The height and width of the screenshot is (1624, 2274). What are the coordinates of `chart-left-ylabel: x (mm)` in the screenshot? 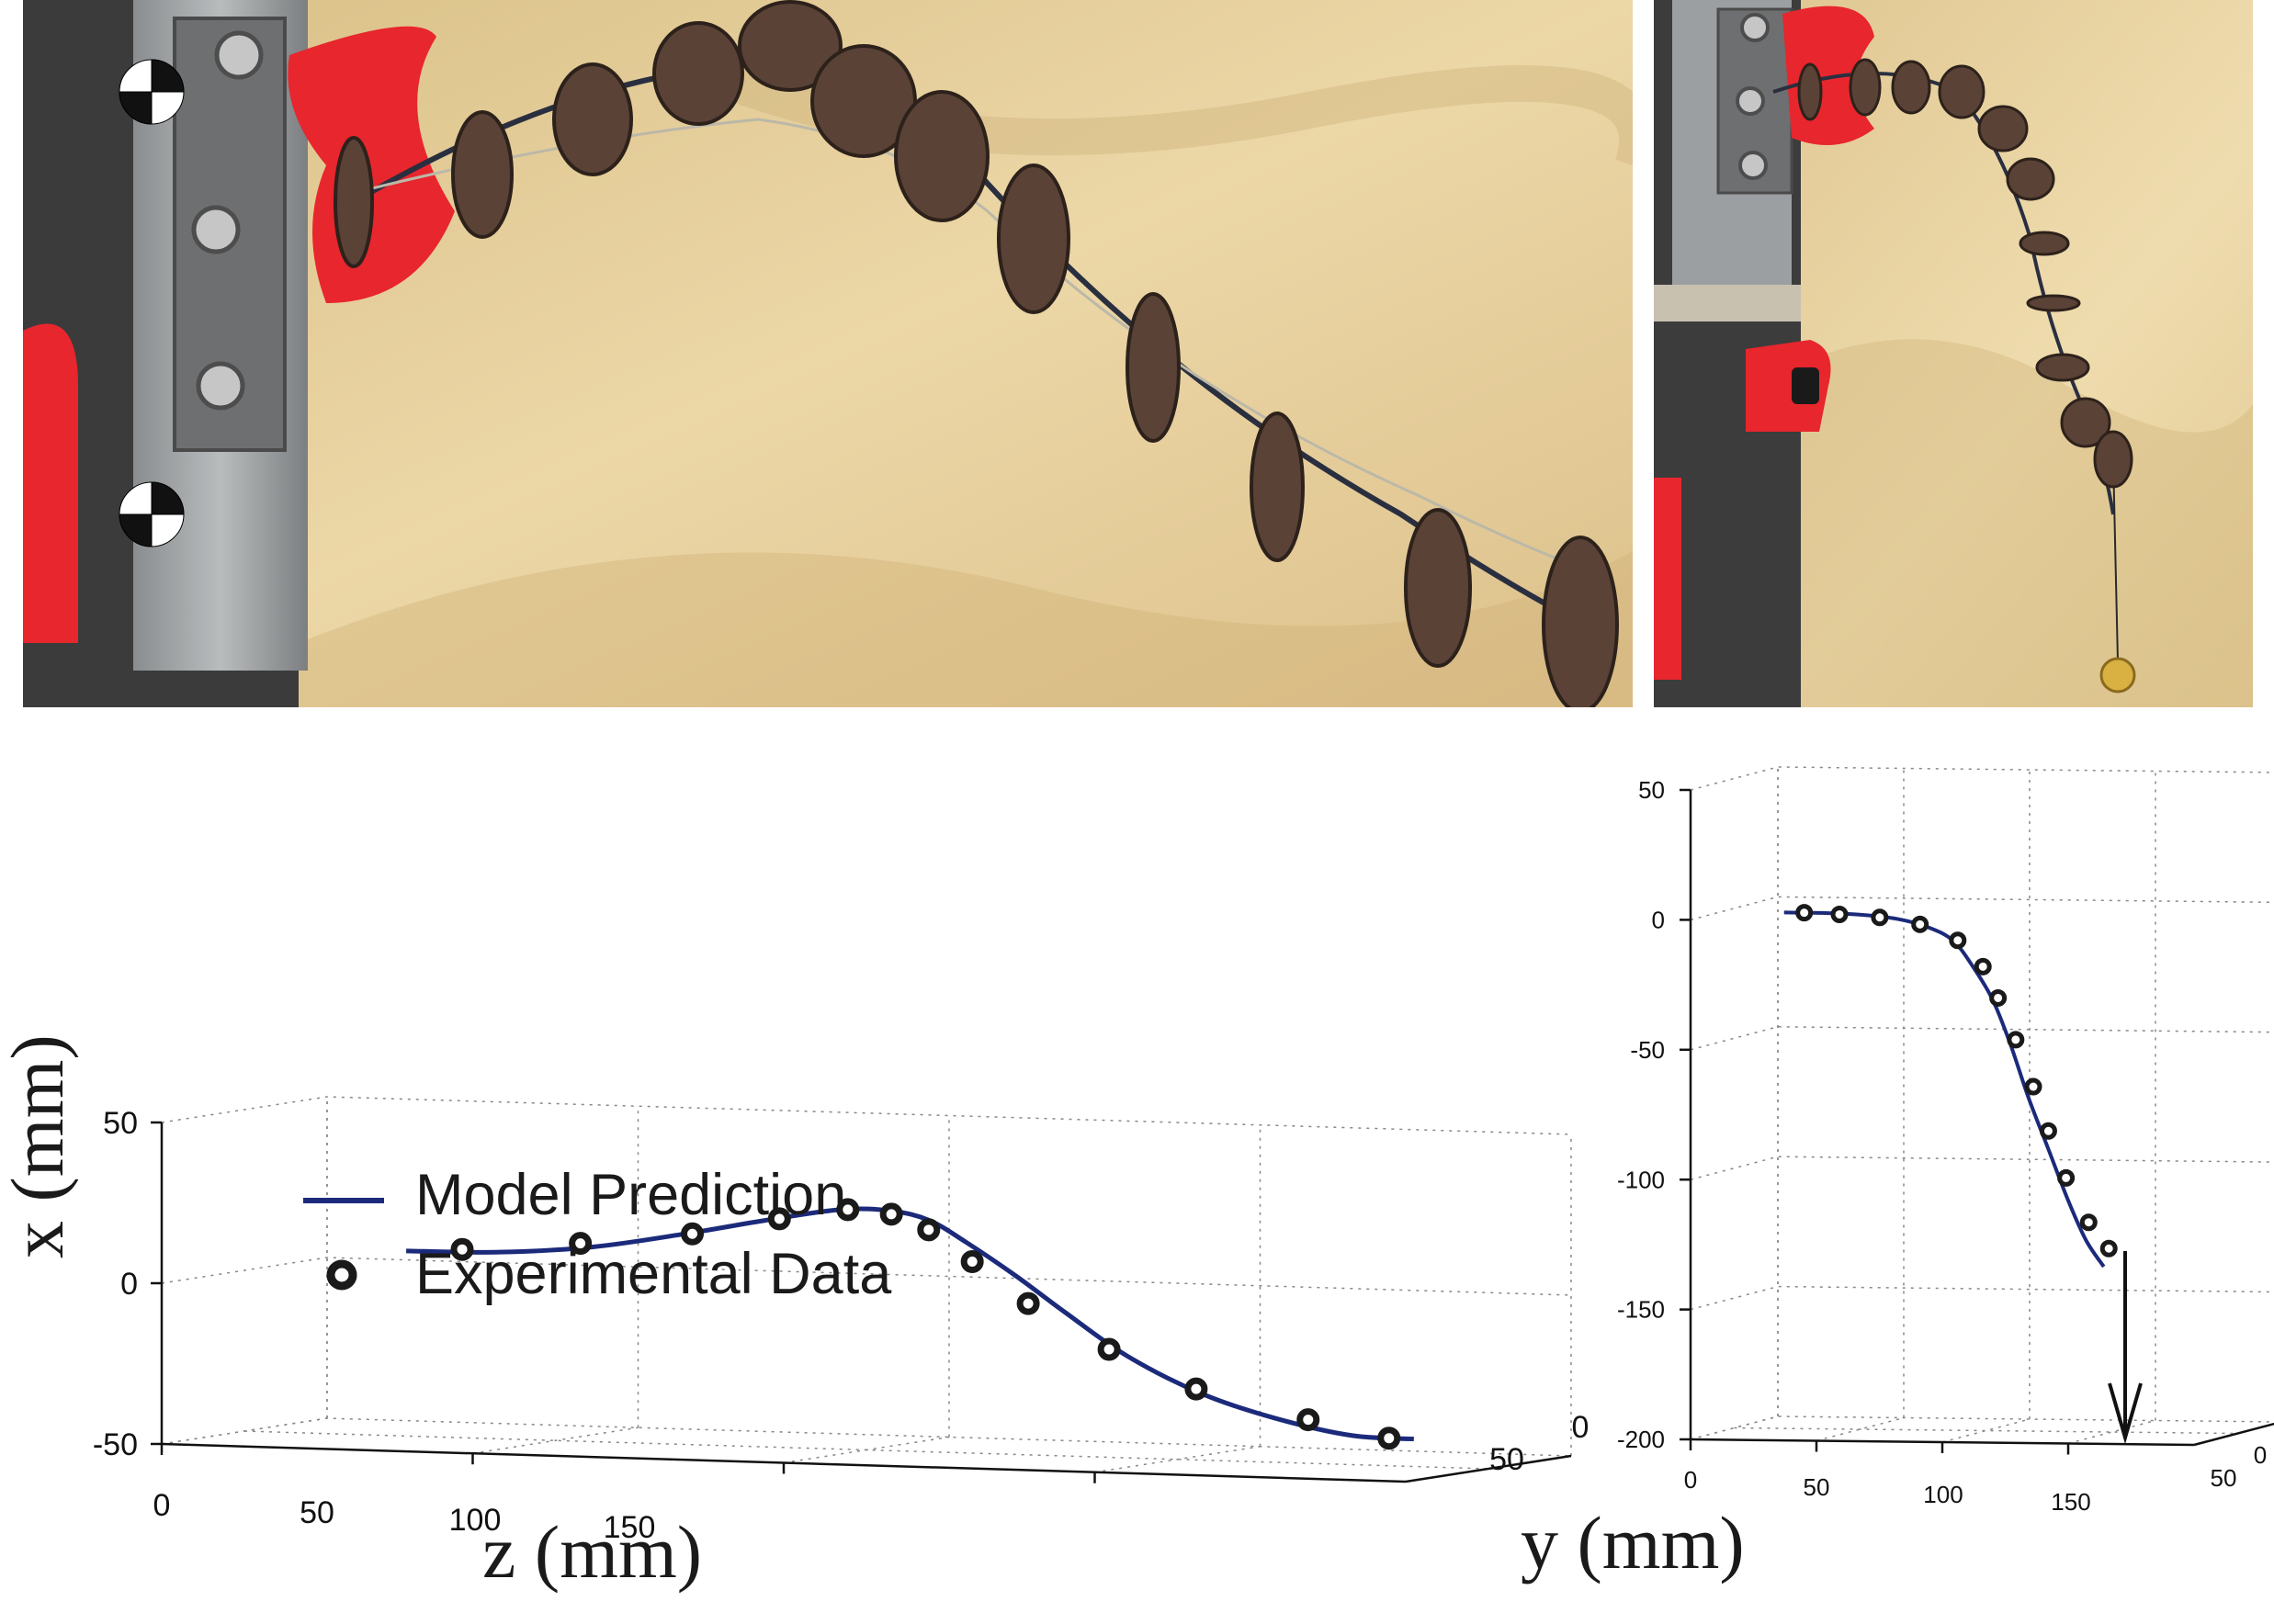 It's located at (39, 1146).